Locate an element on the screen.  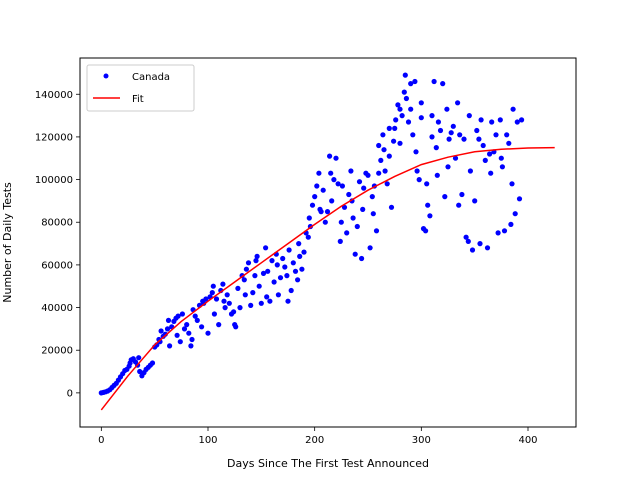
y-axis-label: Number of Daily Tests is located at coordinates (7, 242).